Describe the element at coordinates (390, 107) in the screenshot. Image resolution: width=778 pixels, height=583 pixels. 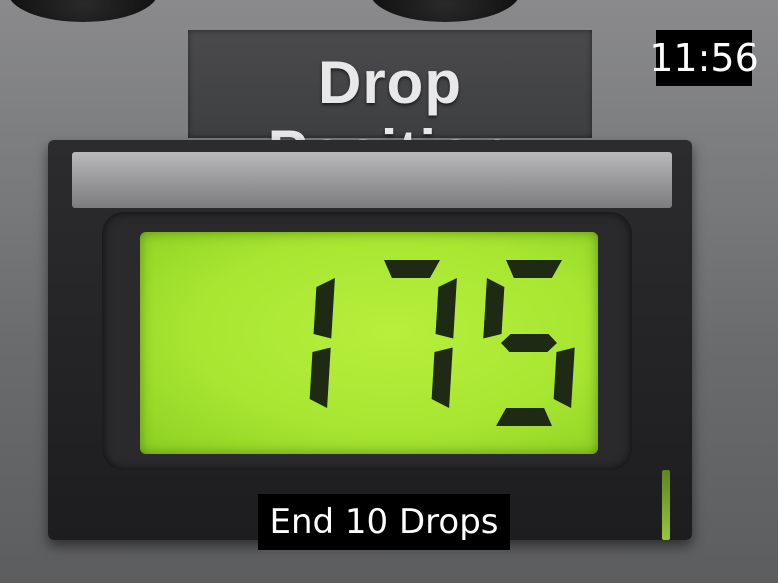
I see `label-plate: Drop Position` at that location.